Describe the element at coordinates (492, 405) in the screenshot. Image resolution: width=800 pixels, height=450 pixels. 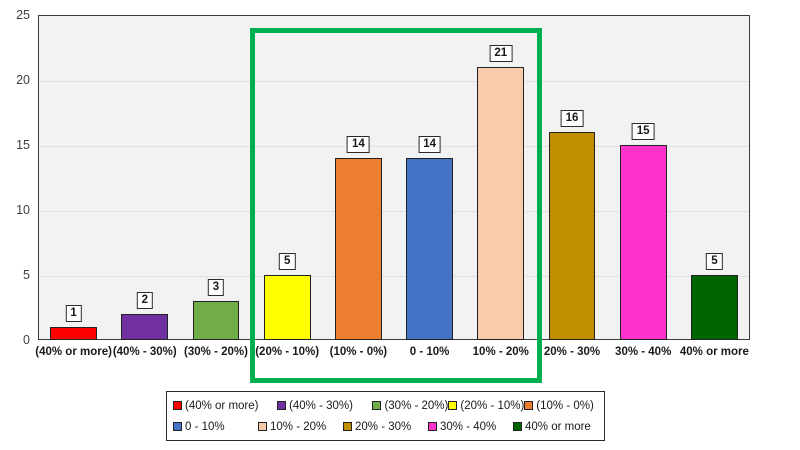
I see `legend-item-label: (20% - 10%)` at that location.